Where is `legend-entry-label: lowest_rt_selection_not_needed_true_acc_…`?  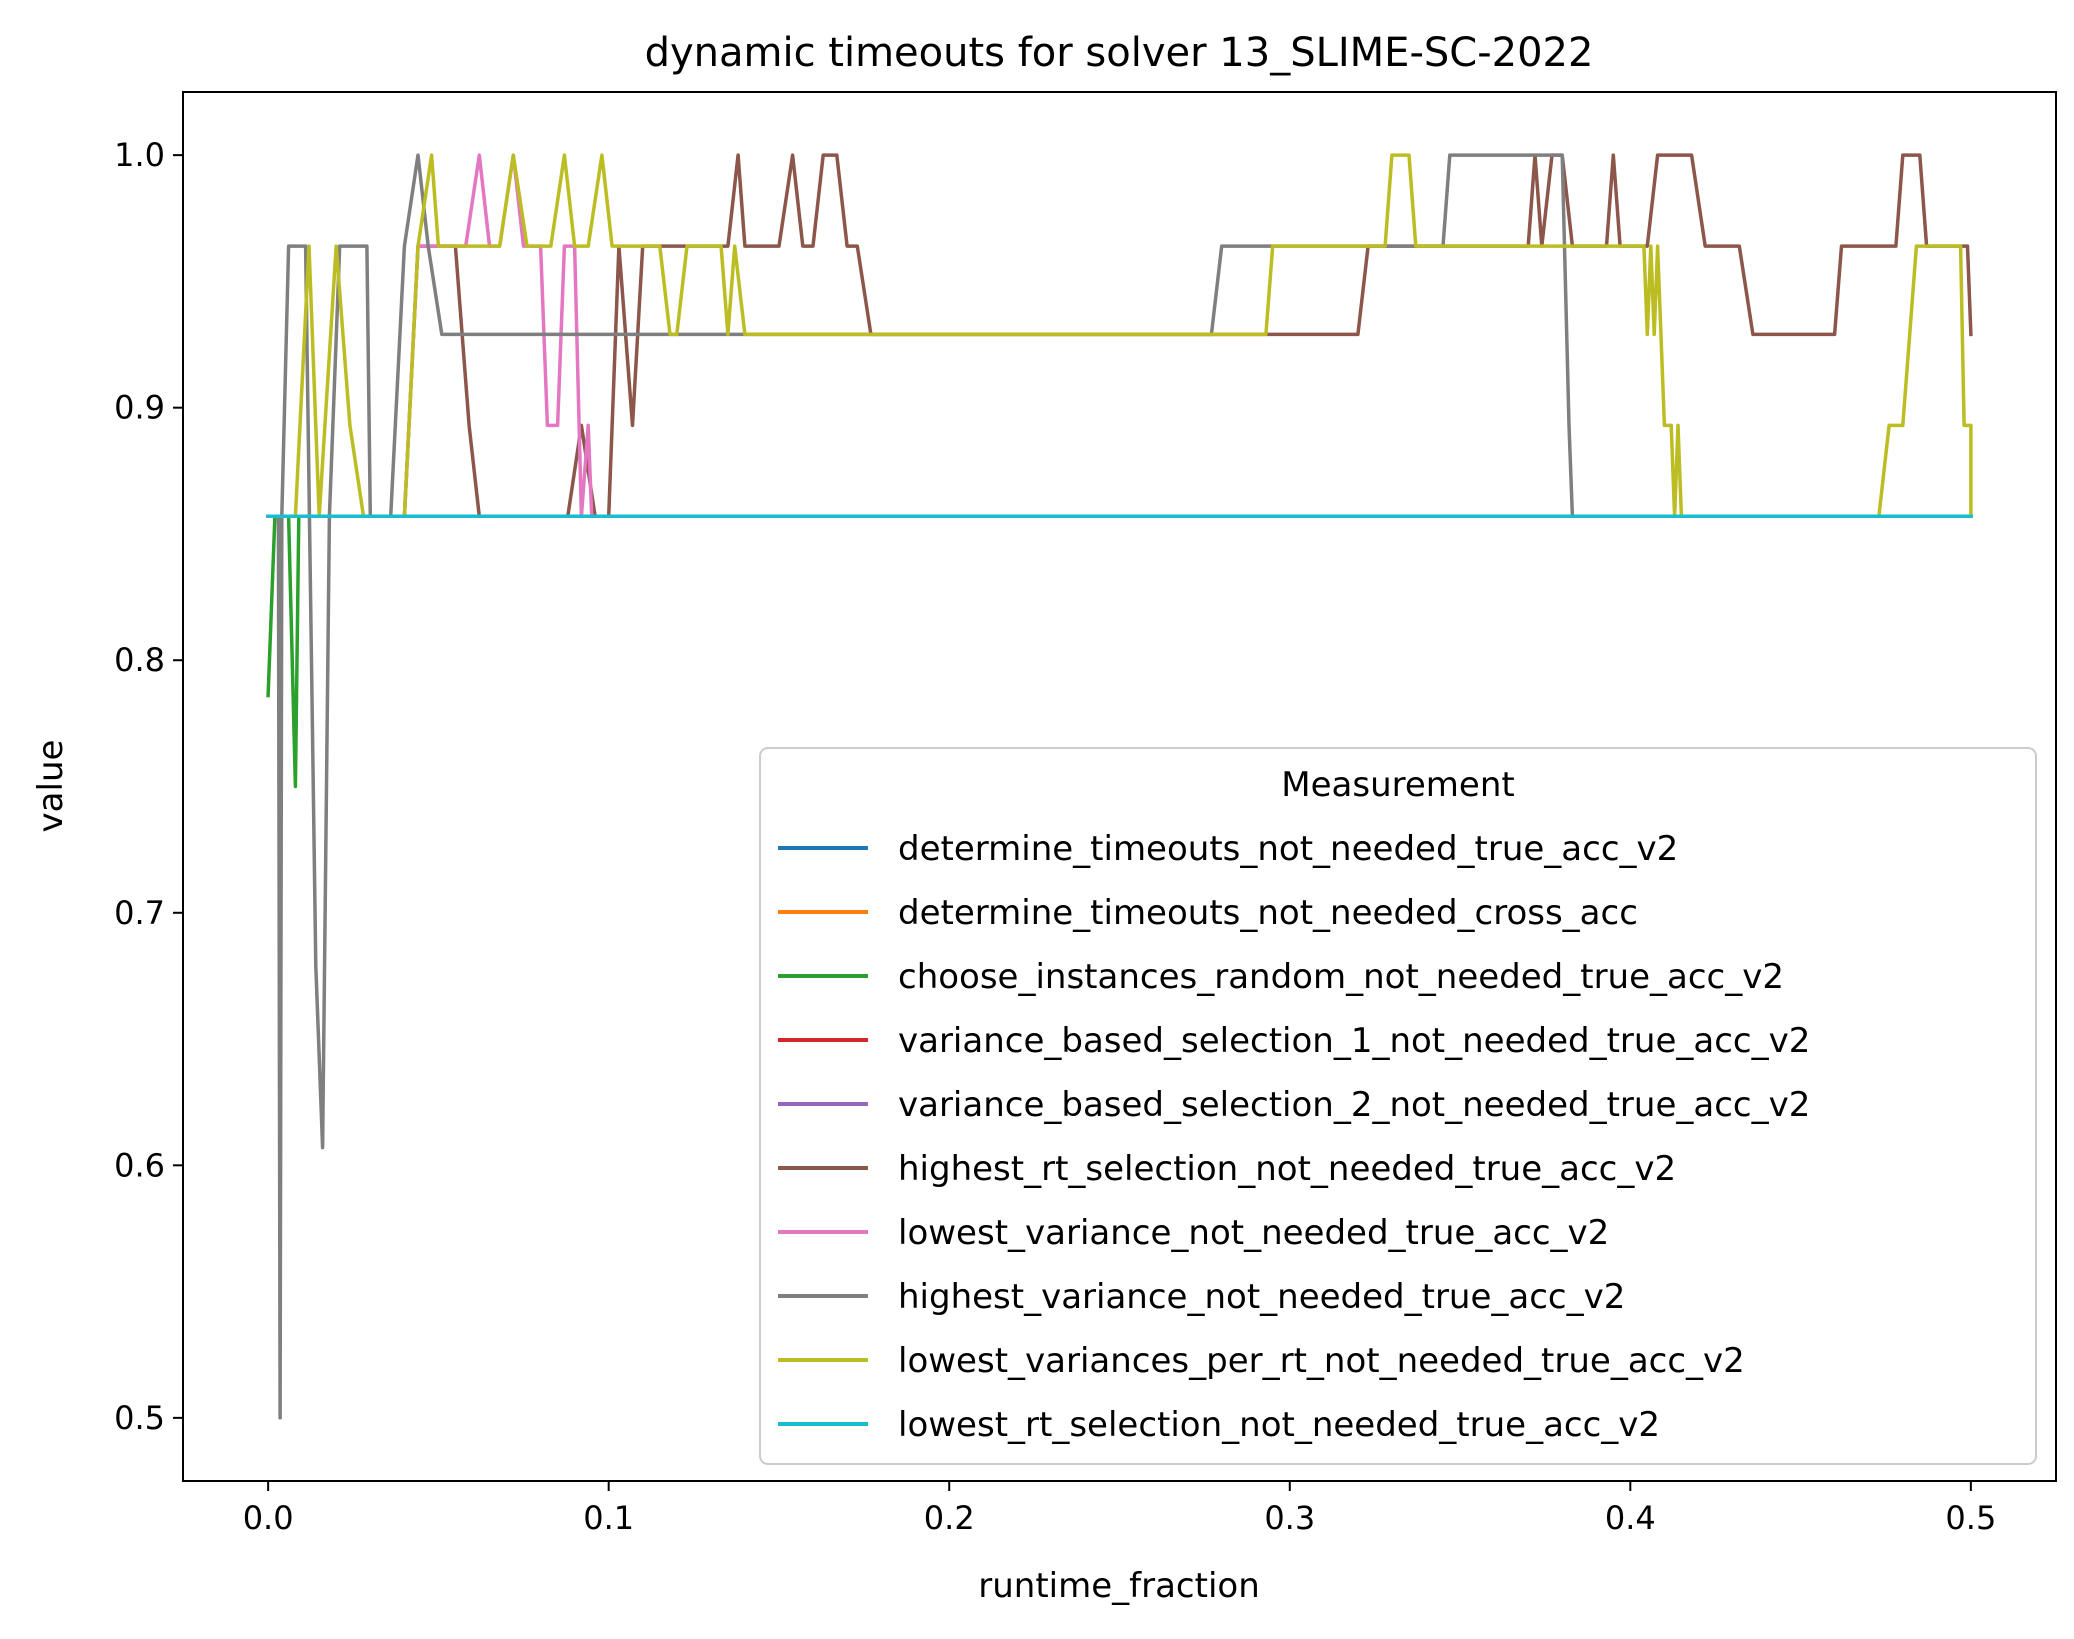 legend-entry-label: lowest_rt_selection_not_needed_true_acc_… is located at coordinates (1279, 1425).